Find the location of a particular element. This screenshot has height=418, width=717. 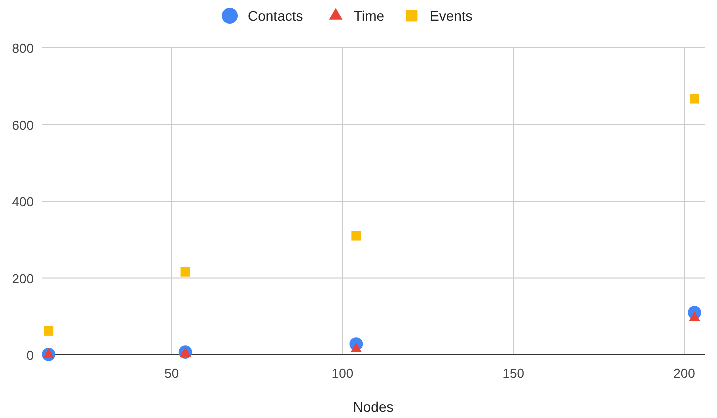

y-tick-label: 200 is located at coordinates (23, 278).